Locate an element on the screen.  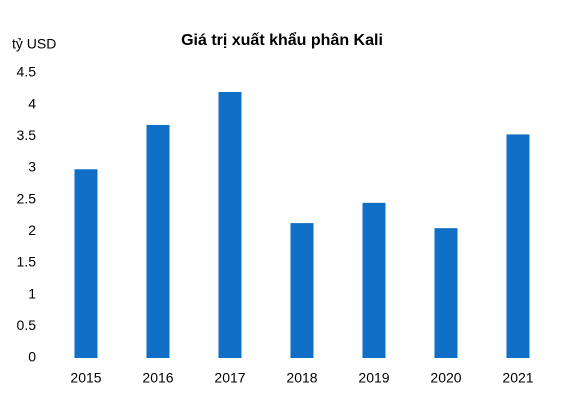
y-tick-label: 2 is located at coordinates (32, 230).